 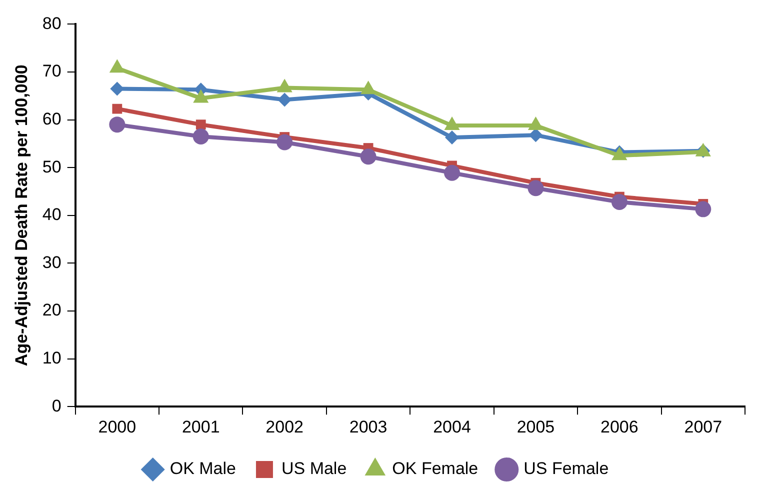 What do you see at coordinates (703, 426) in the screenshot?
I see `x-tick-label: 2007` at bounding box center [703, 426].